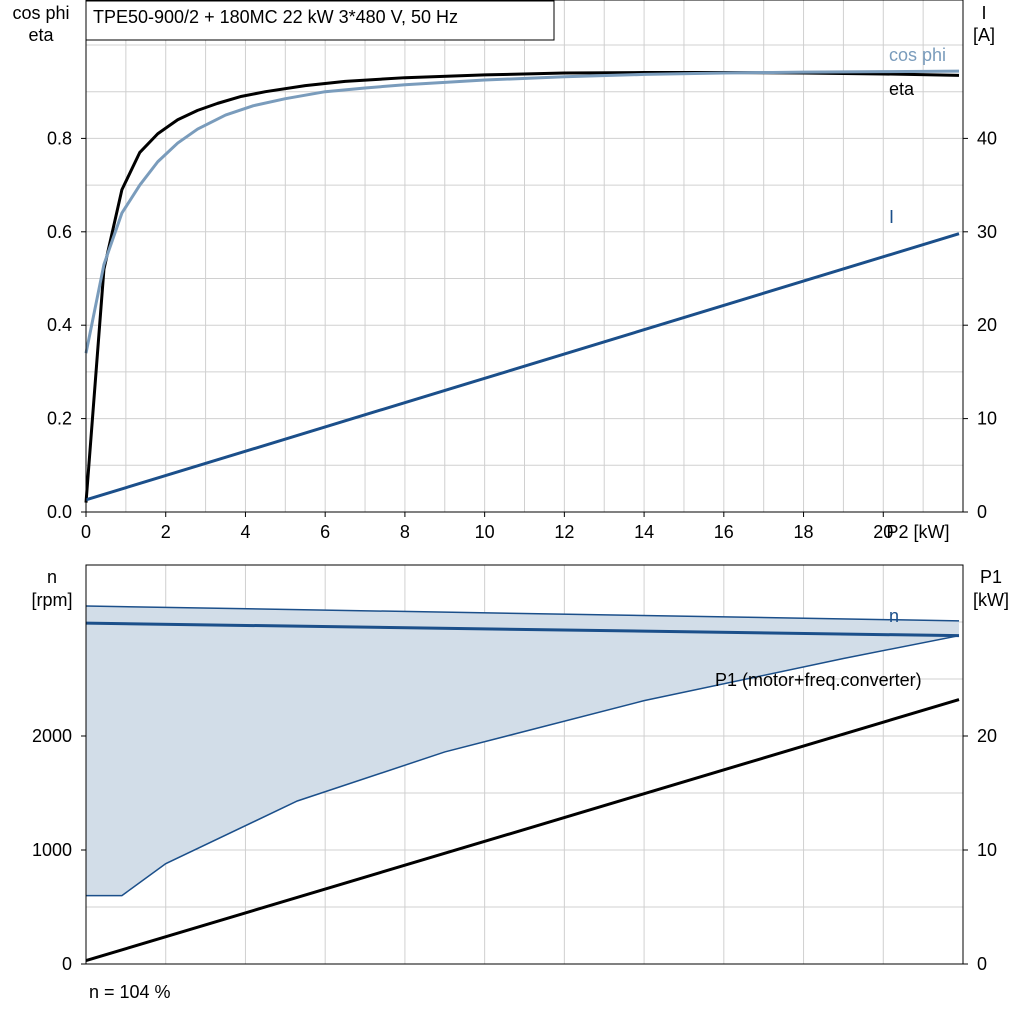 The height and width of the screenshot is (1024, 1024). Describe the element at coordinates (917, 532) in the screenshot. I see `x-axis-label: P2 [kW]` at that location.